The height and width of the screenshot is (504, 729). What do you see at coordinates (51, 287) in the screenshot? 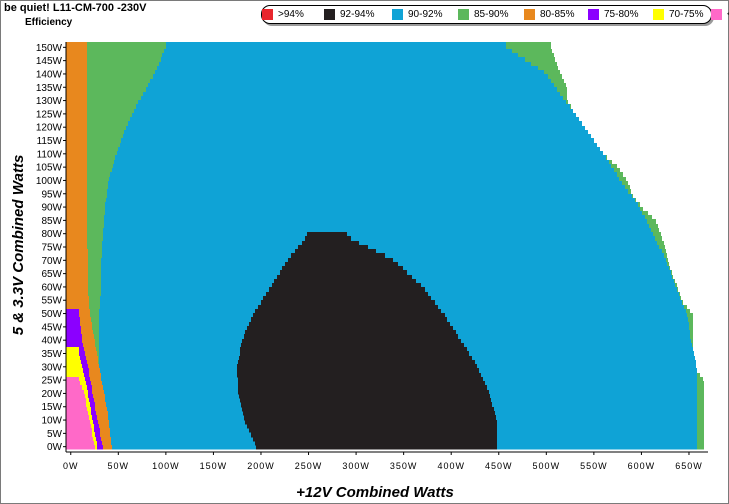
I see `y-tick-label: 60W` at bounding box center [51, 287].